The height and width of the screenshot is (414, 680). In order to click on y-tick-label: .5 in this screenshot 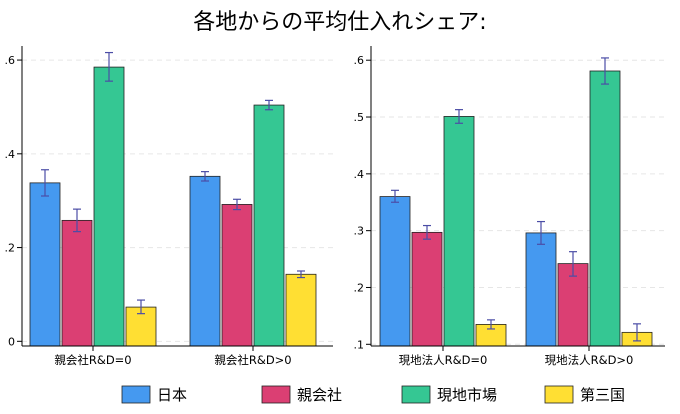, I will do `click(359, 117)`.